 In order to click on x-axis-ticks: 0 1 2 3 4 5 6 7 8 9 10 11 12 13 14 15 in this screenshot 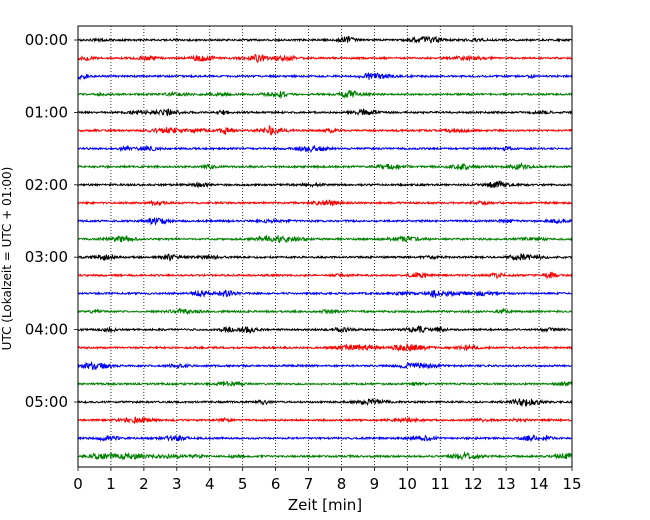, I will do `click(327, 480)`.